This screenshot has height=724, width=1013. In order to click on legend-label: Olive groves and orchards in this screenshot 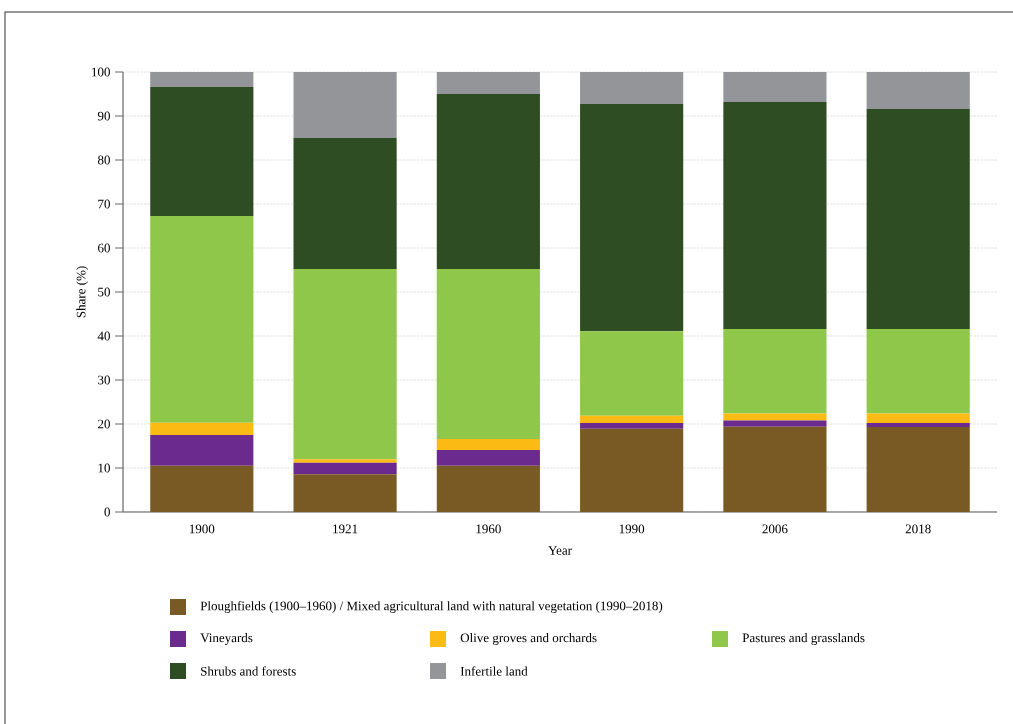, I will do `click(528, 639)`.